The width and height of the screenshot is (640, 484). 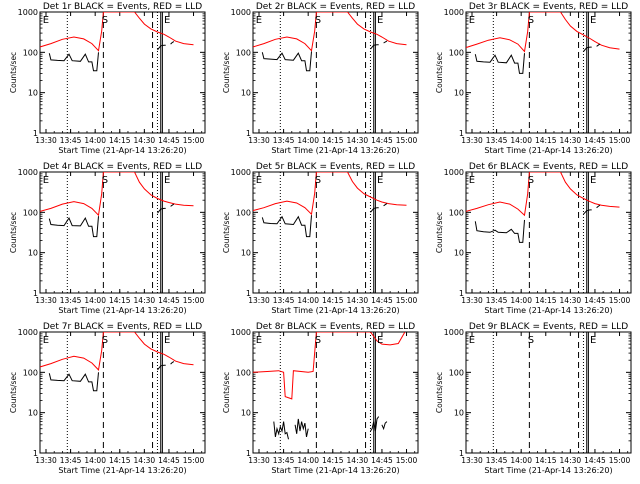 What do you see at coordinates (548, 167) in the screenshot?
I see `chart-title: Det 6r BLACK = Events, RED = LLD` at bounding box center [548, 167].